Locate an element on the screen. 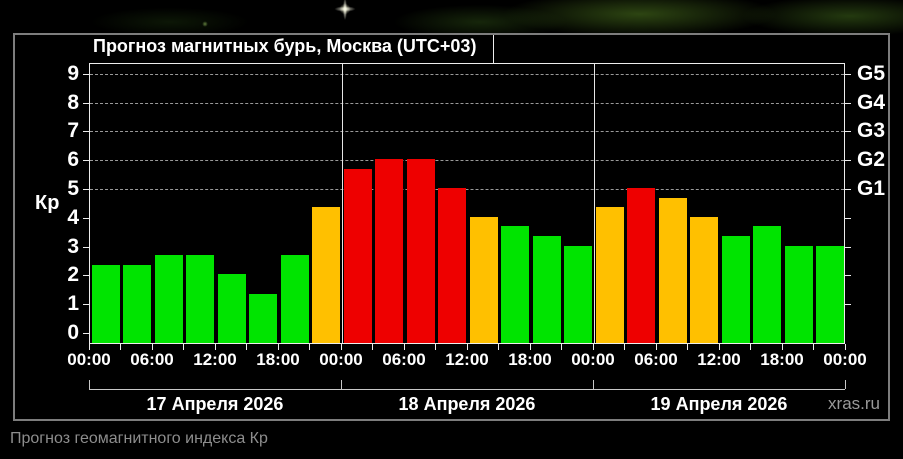 This screenshot has height=459, width=903. y-tick-label: 3 is located at coordinates (73, 246).